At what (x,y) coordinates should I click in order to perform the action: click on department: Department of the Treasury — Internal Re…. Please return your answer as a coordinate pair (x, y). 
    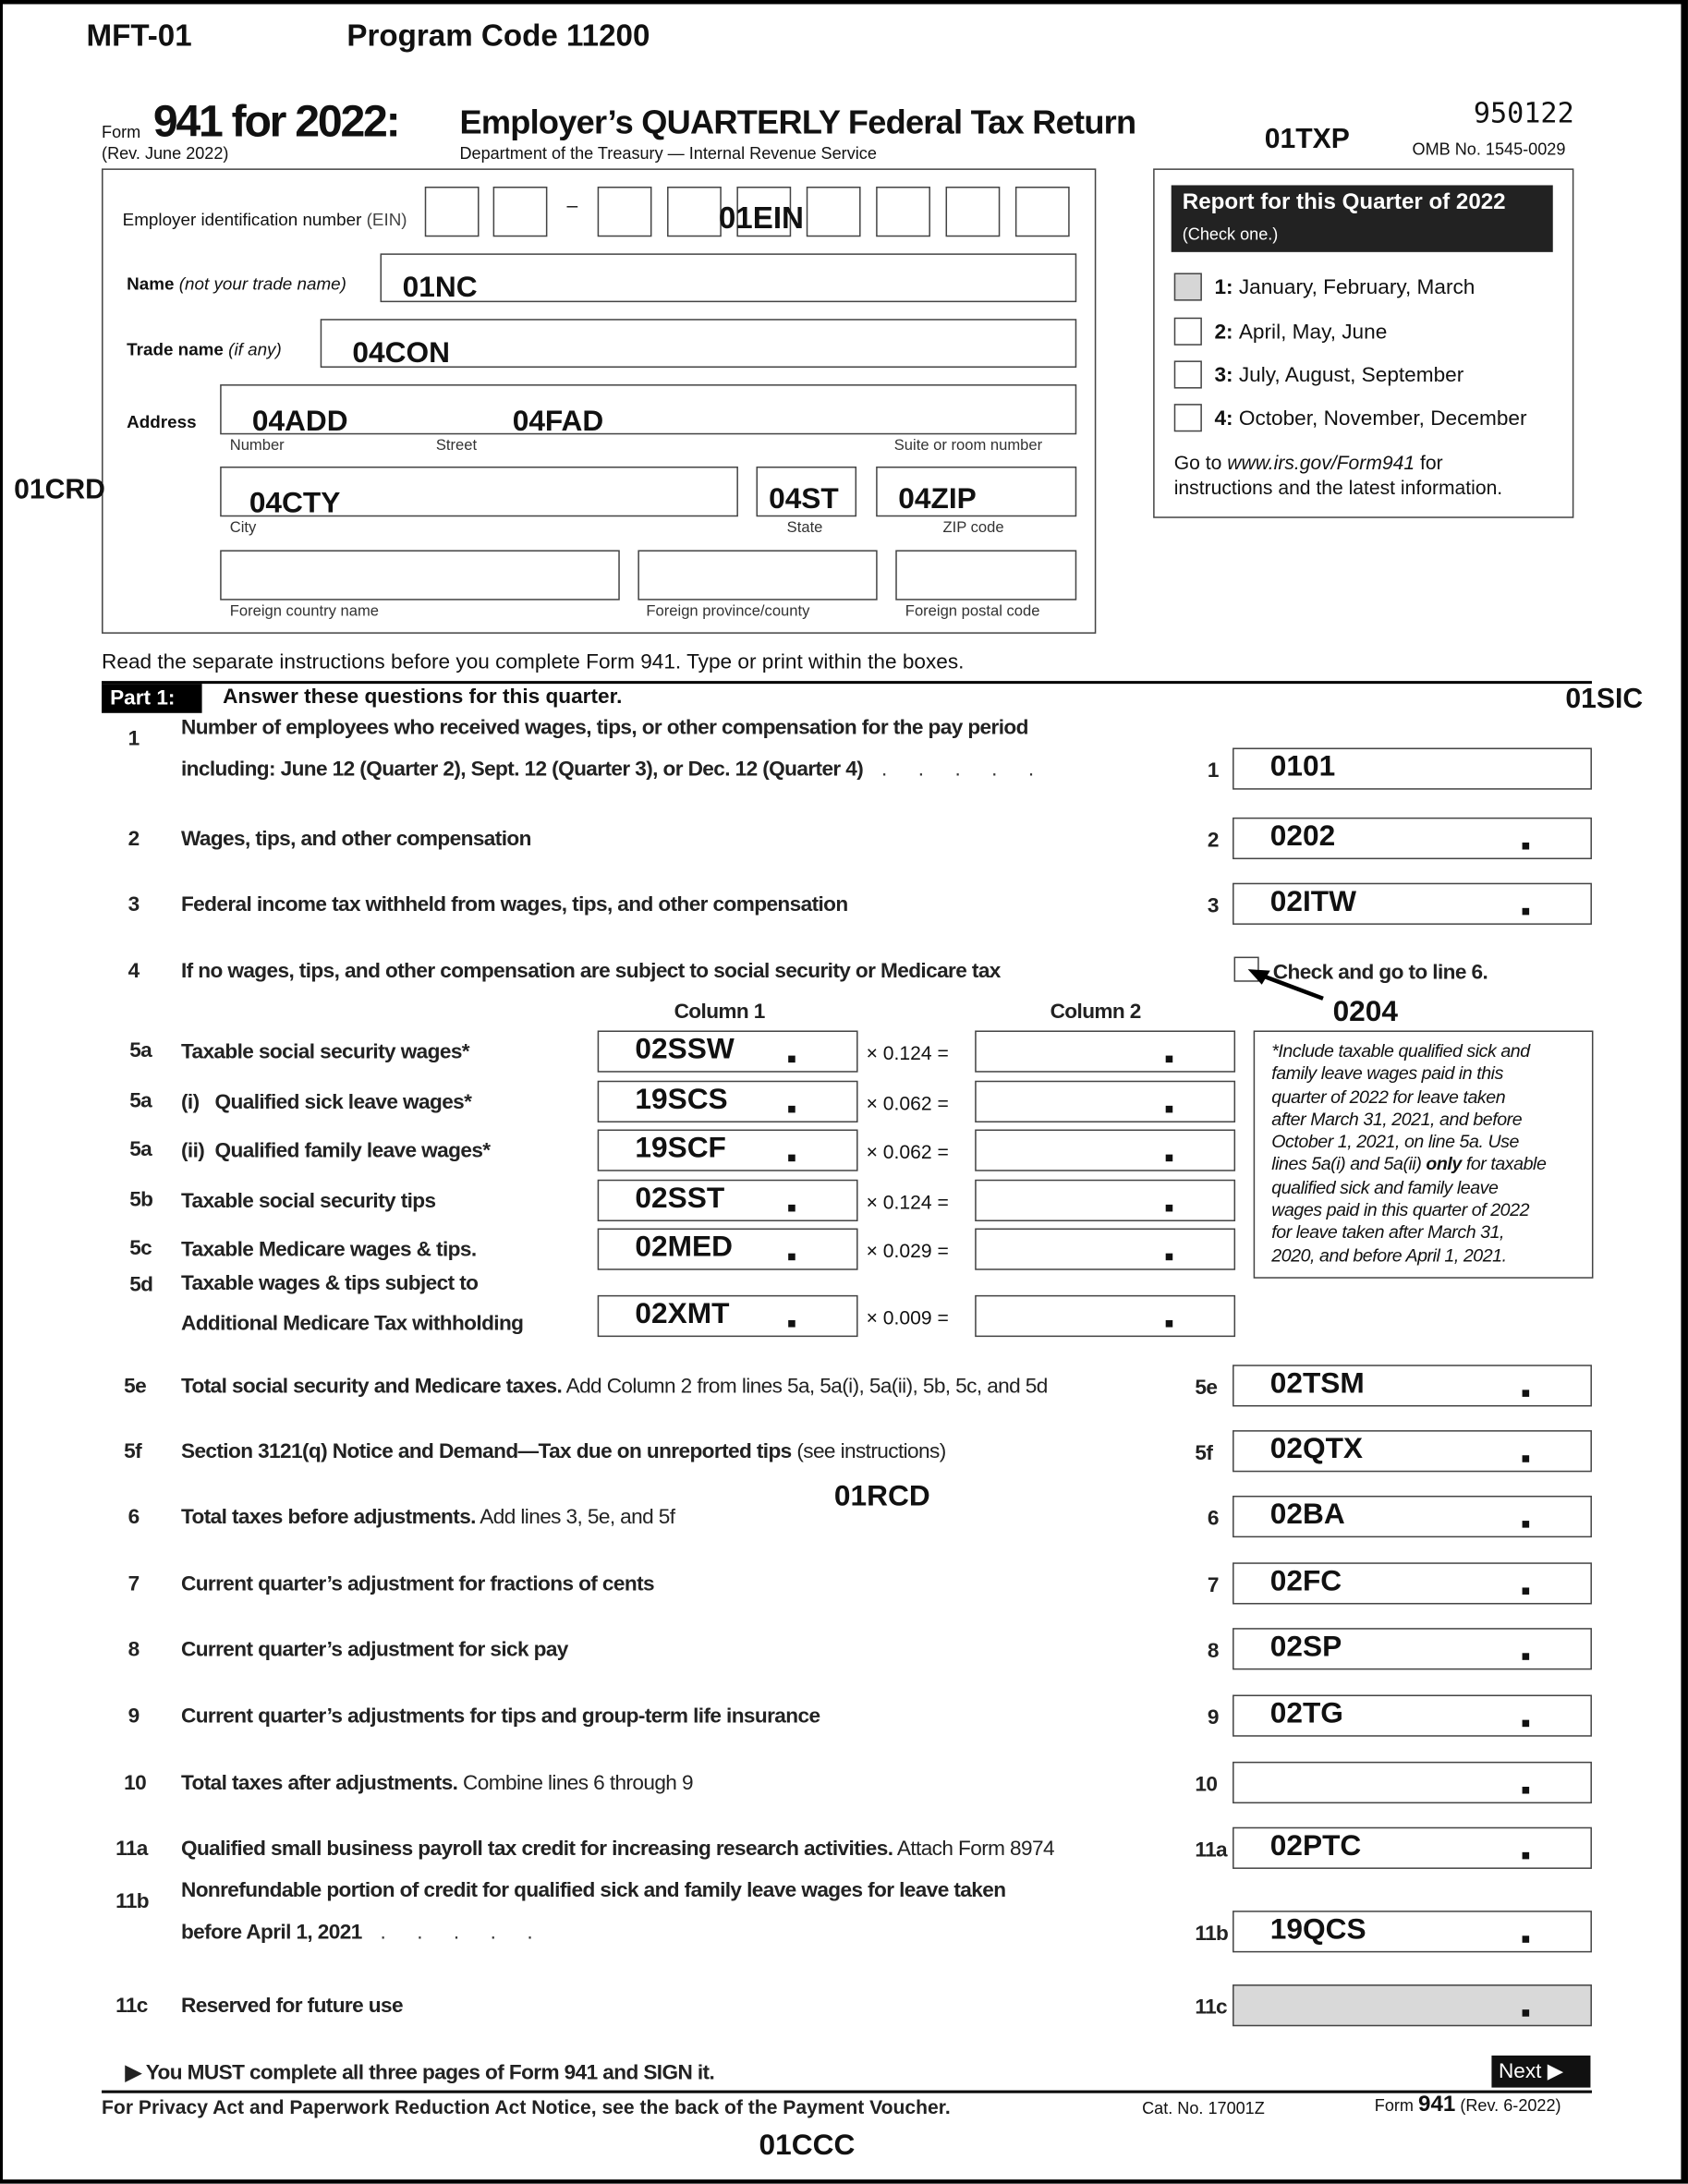
    Looking at the image, I should click on (668, 153).